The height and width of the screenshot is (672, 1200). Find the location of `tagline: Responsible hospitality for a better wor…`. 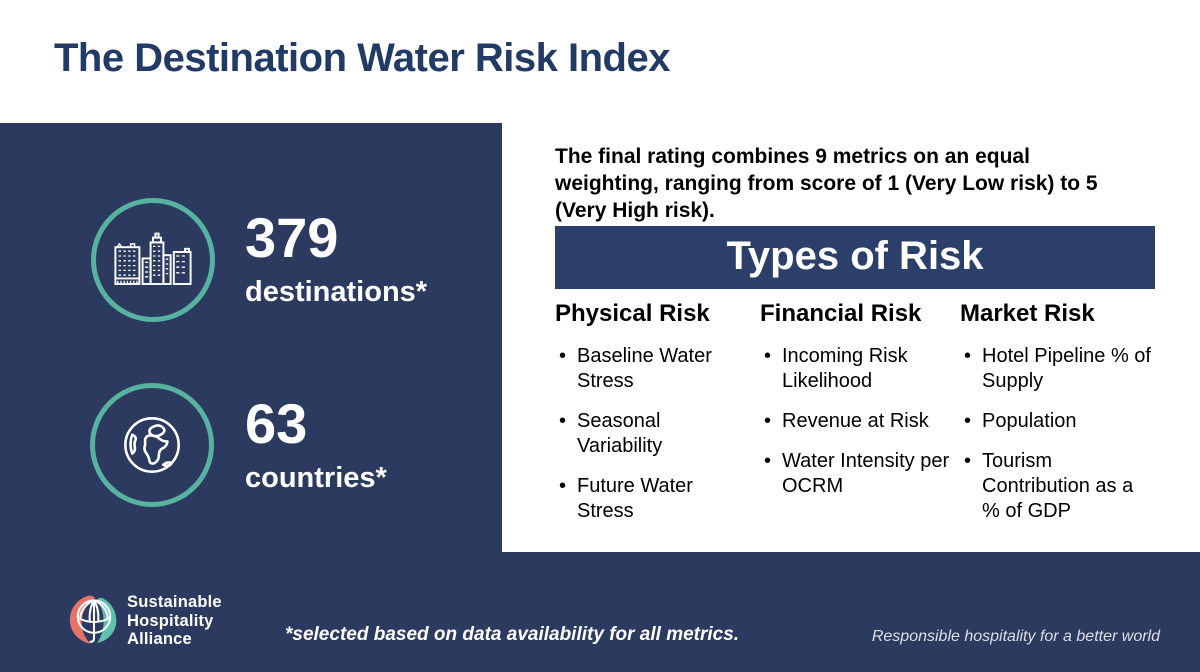

tagline: Responsible hospitality for a better wor… is located at coordinates (1015, 636).